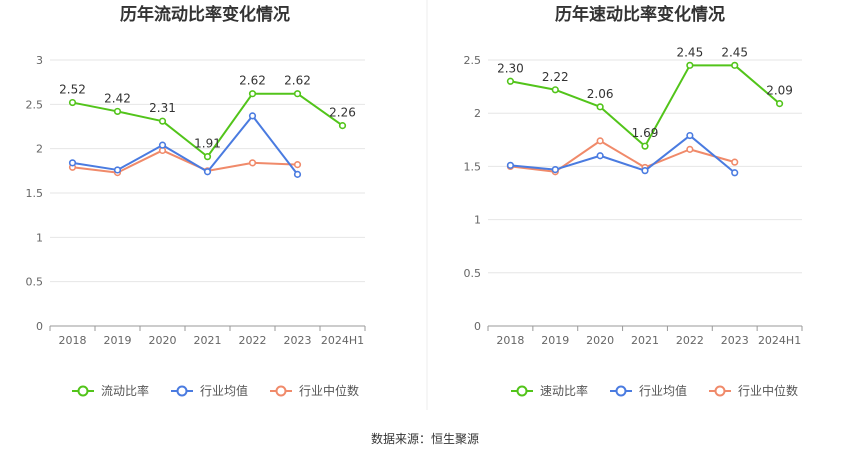  Describe the element at coordinates (117, 98) in the screenshot. I see `data-label: 2.42` at that location.